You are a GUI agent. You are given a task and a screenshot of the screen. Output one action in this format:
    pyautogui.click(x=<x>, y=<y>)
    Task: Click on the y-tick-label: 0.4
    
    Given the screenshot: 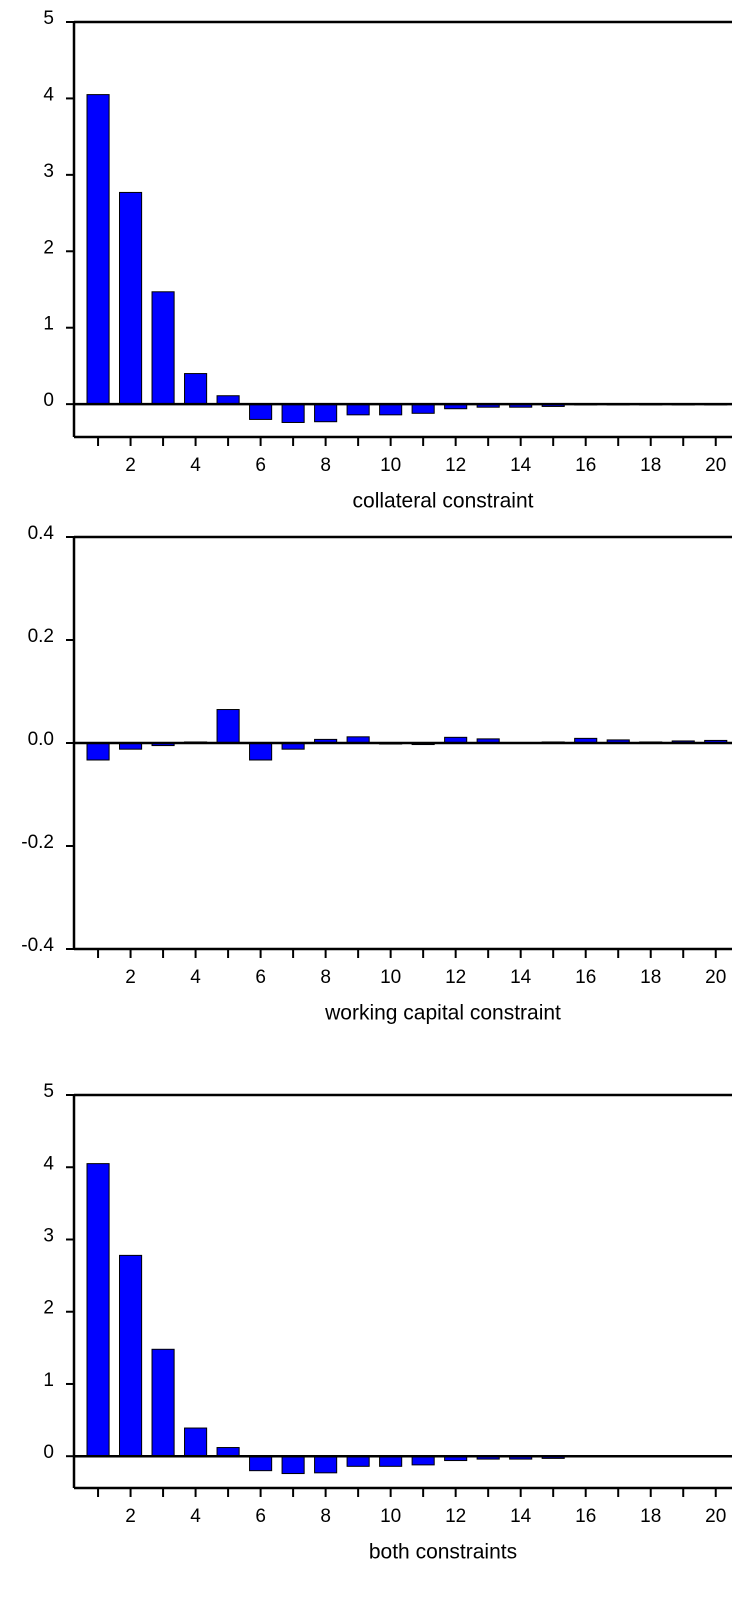 What is the action you would take?
    pyautogui.click(x=41, y=533)
    